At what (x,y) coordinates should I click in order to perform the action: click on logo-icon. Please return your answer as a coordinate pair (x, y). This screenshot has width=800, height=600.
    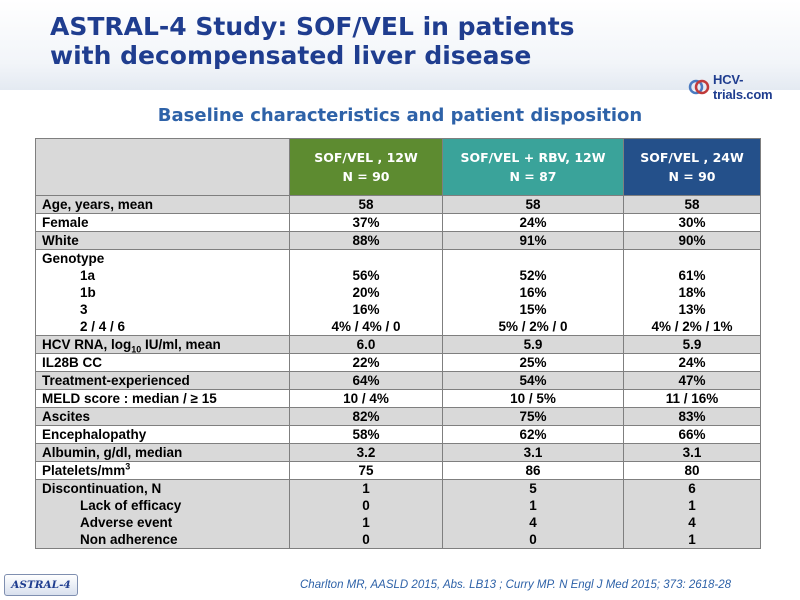
    Looking at the image, I should click on (699, 87).